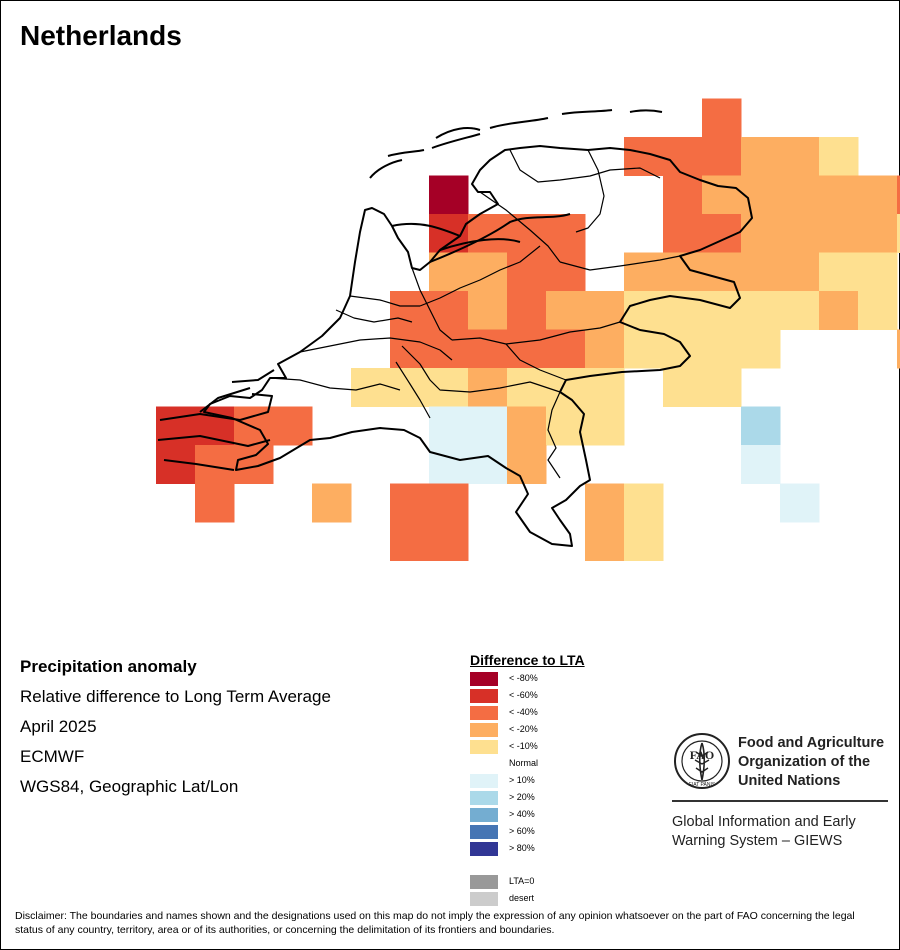  I want to click on legend-label: < -20%, so click(523, 729).